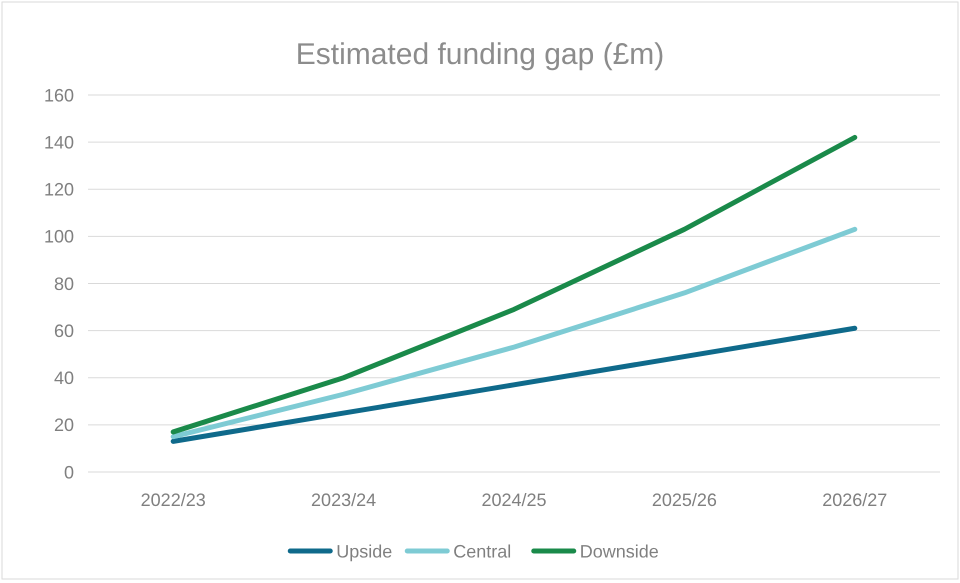  Describe the element at coordinates (619, 551) in the screenshot. I see `legend-label: Downside` at that location.